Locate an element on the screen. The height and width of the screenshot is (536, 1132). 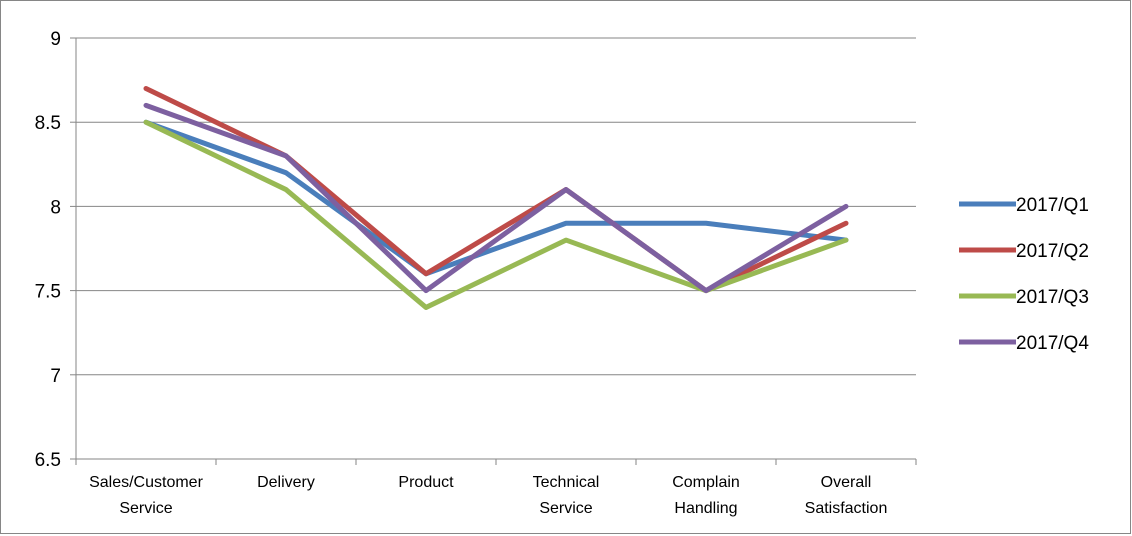
y-tick-label: 8.5 is located at coordinates (48, 123).